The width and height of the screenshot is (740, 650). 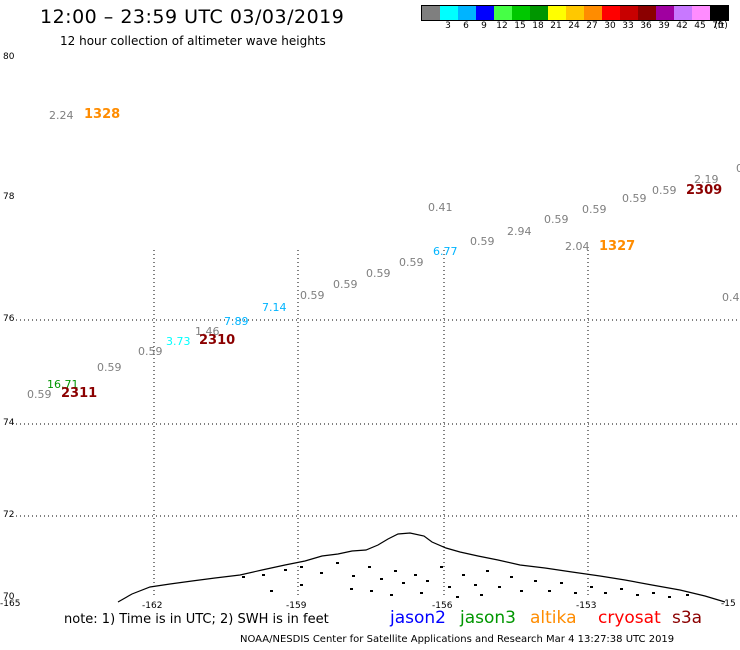 I want to click on latitude-label: 76, so click(x=9, y=319).